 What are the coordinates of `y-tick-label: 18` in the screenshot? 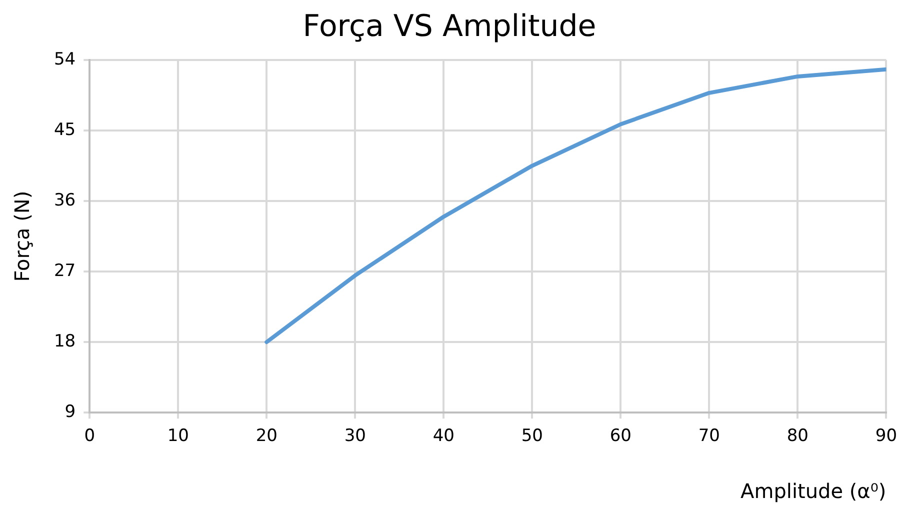 It's located at (65, 342).